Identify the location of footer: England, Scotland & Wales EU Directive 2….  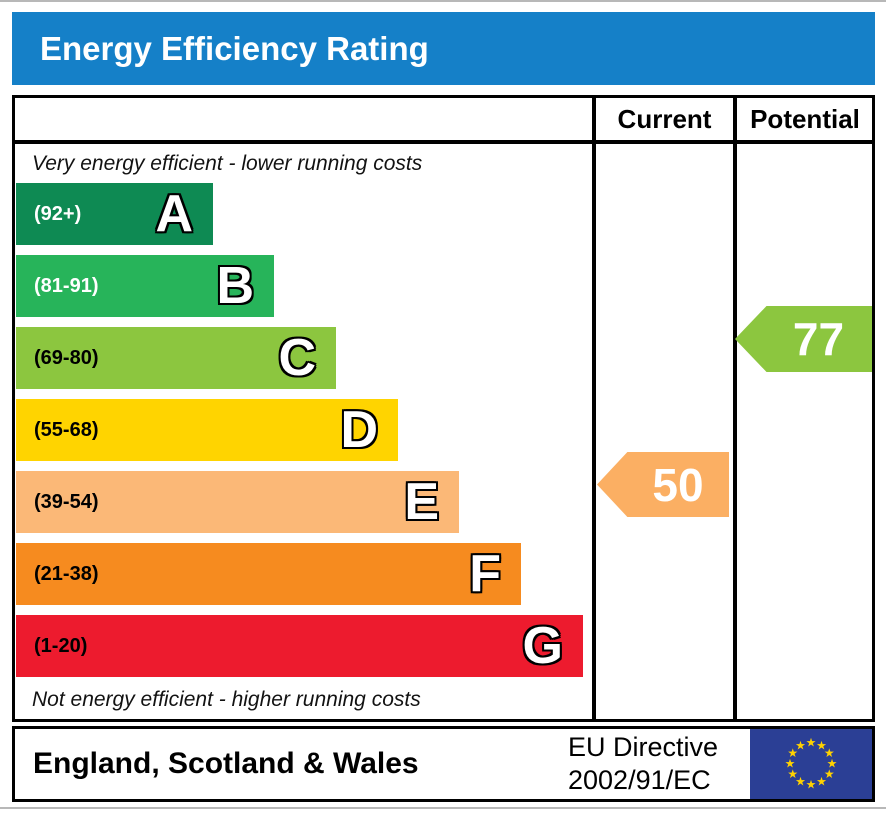
(443, 764).